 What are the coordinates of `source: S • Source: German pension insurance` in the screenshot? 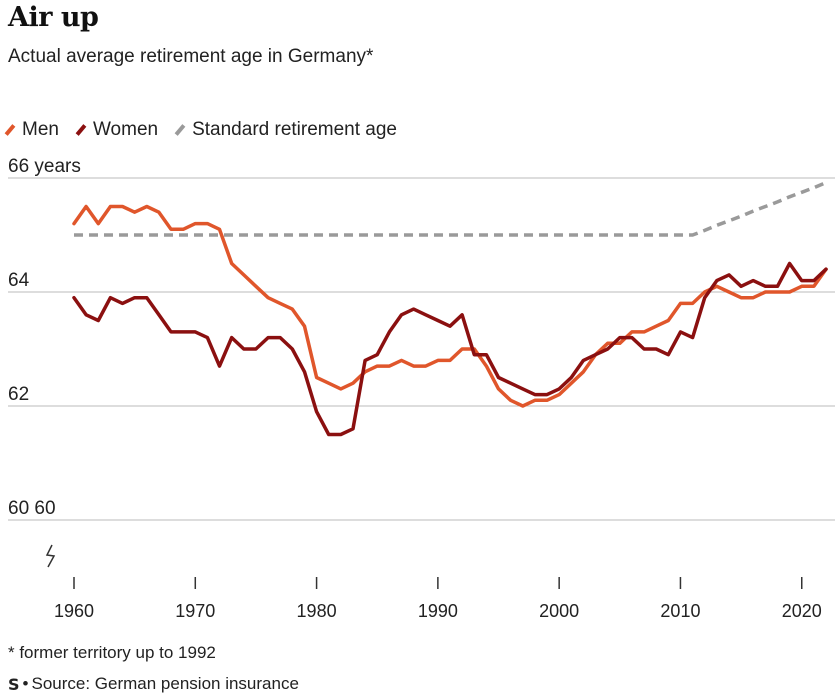 It's located at (153, 684).